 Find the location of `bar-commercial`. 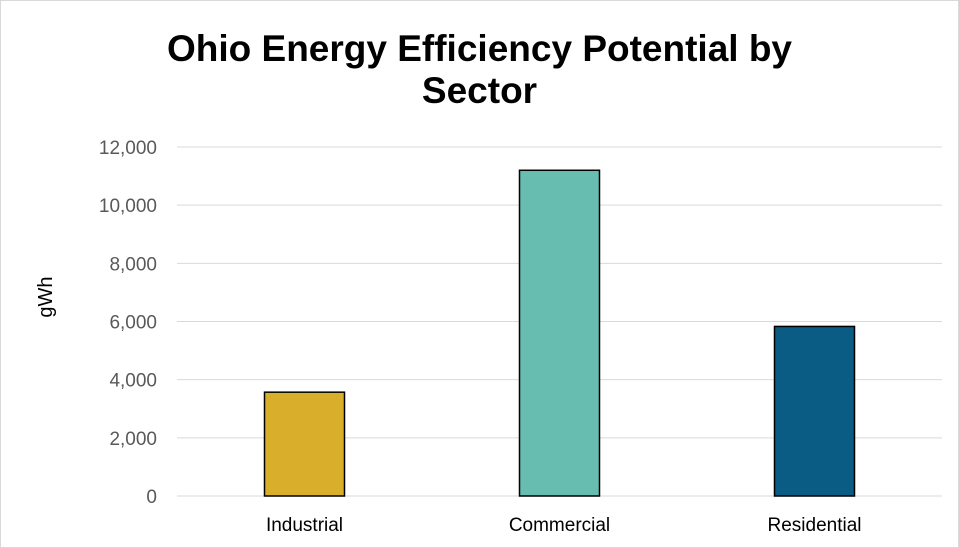

bar-commercial is located at coordinates (559, 333).